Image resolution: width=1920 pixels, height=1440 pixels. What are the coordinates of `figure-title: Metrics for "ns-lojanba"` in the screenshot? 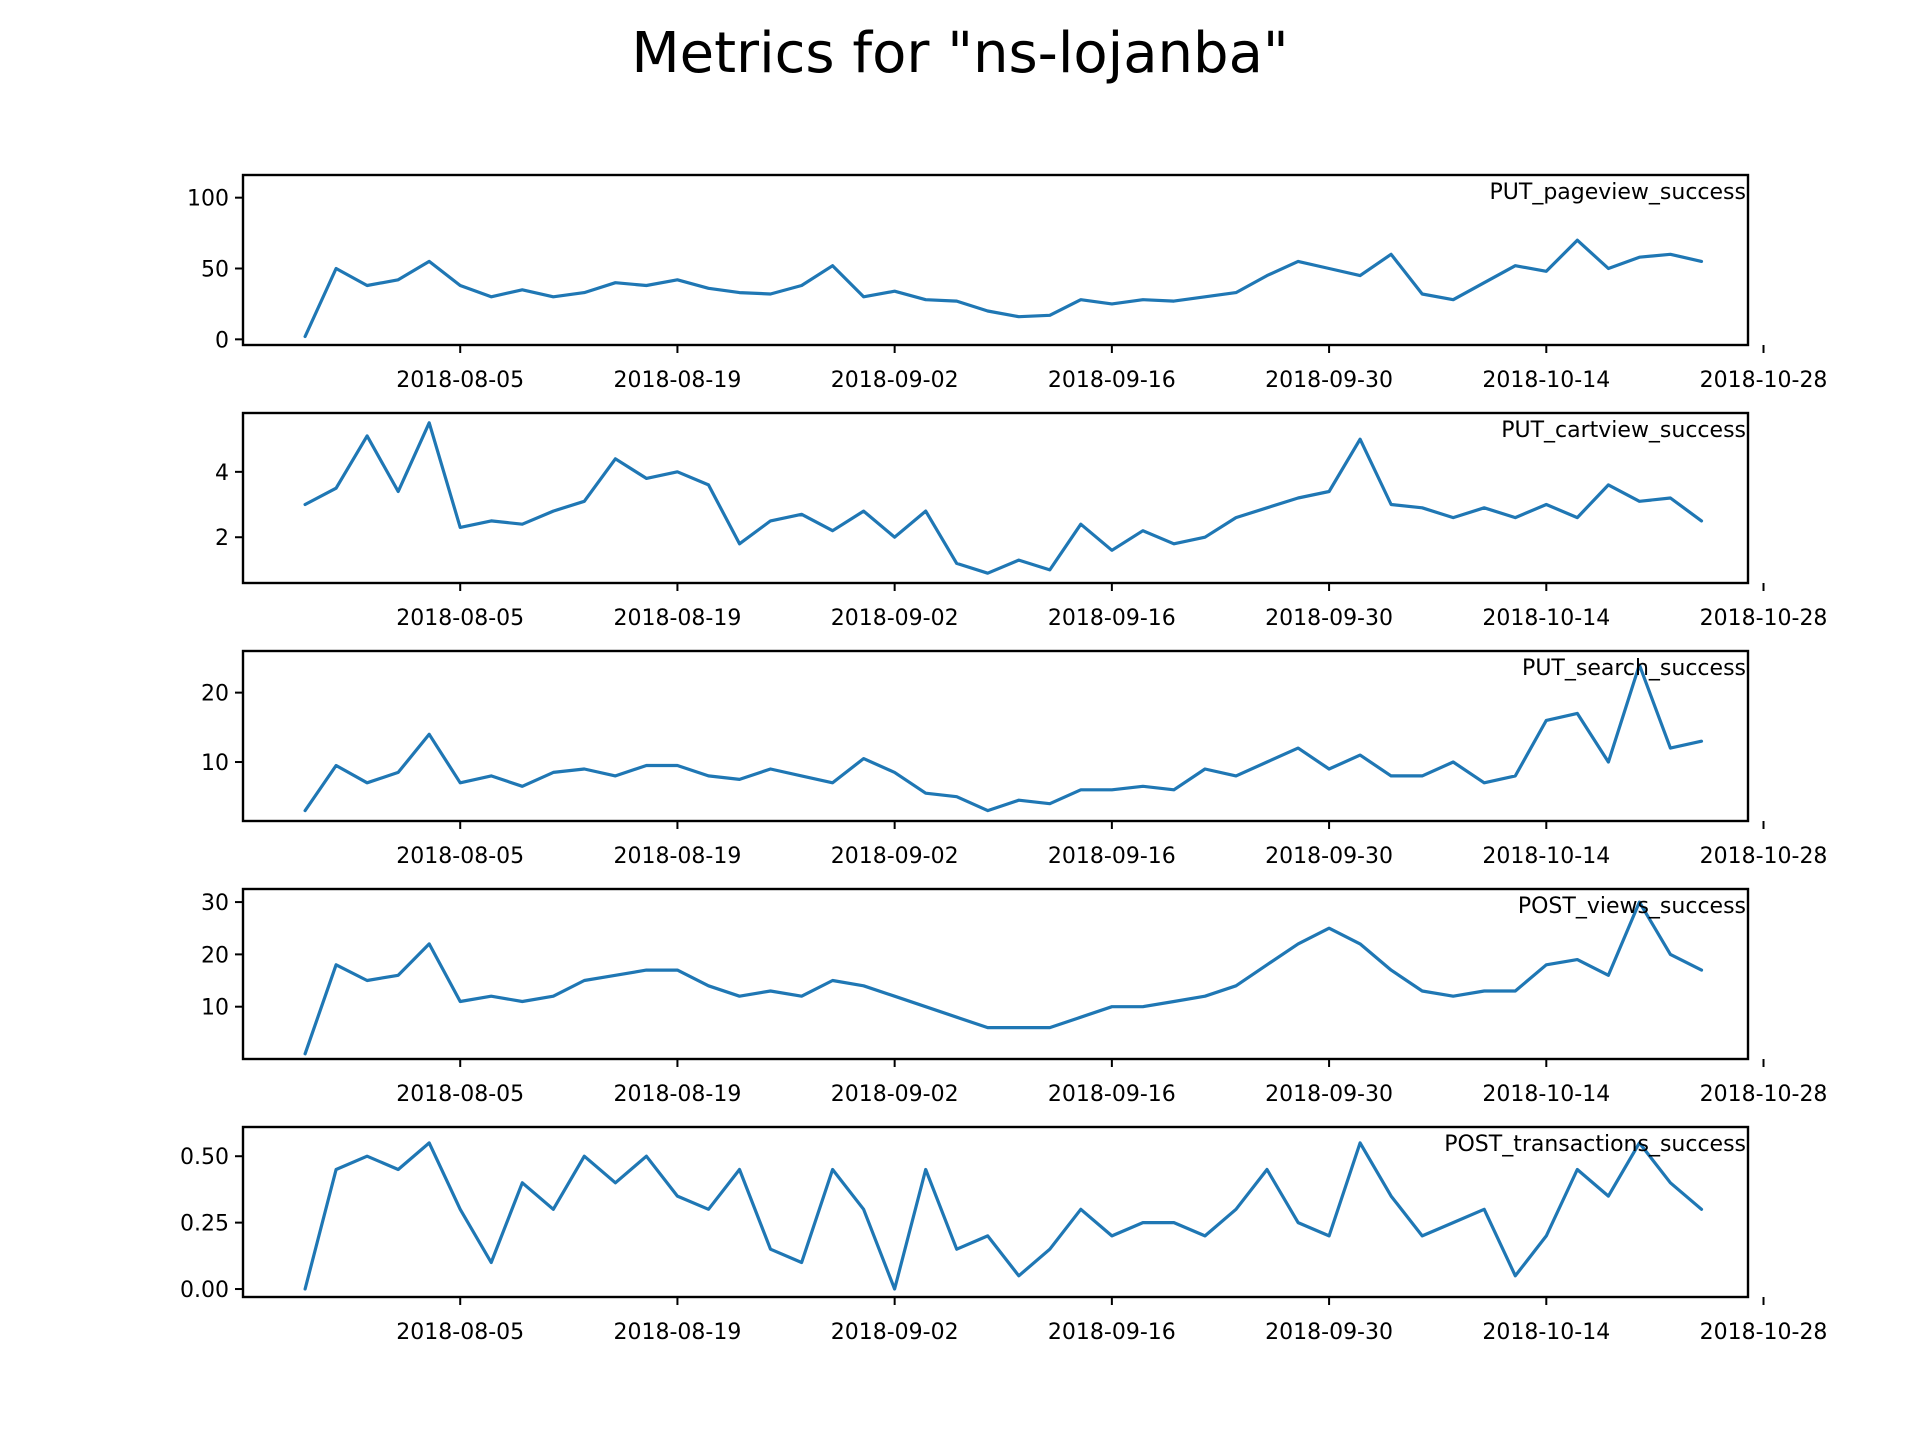 It's located at (959, 53).